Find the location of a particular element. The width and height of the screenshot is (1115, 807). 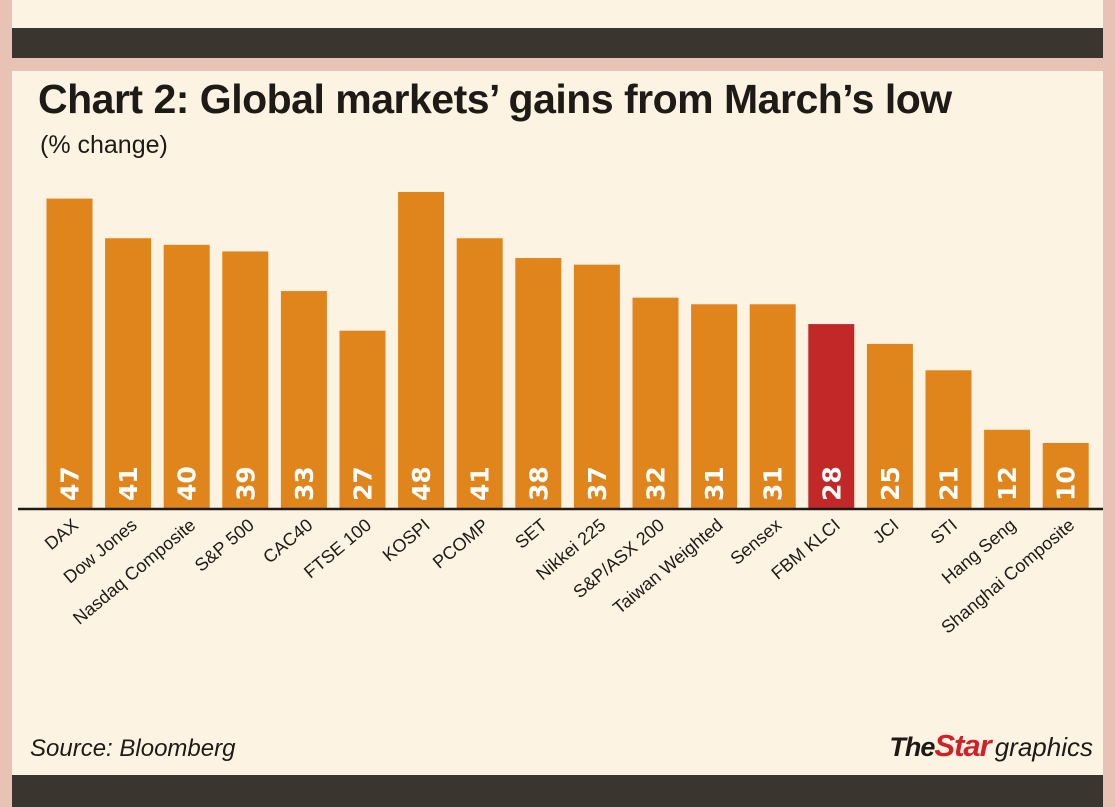

tick-label: PCOMP is located at coordinates (460, 544).